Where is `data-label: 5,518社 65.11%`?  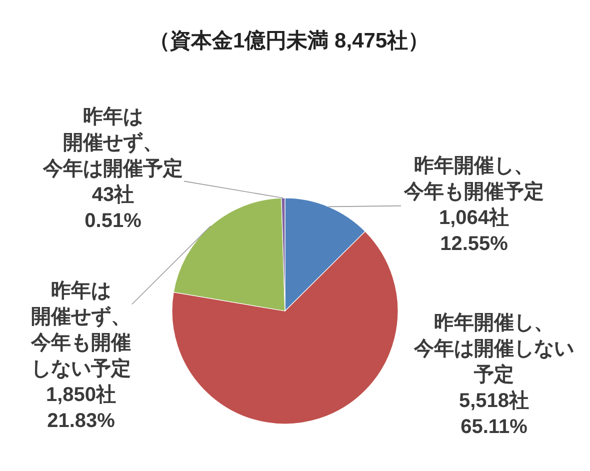
data-label: 5,518社 65.11% is located at coordinates (494, 413).